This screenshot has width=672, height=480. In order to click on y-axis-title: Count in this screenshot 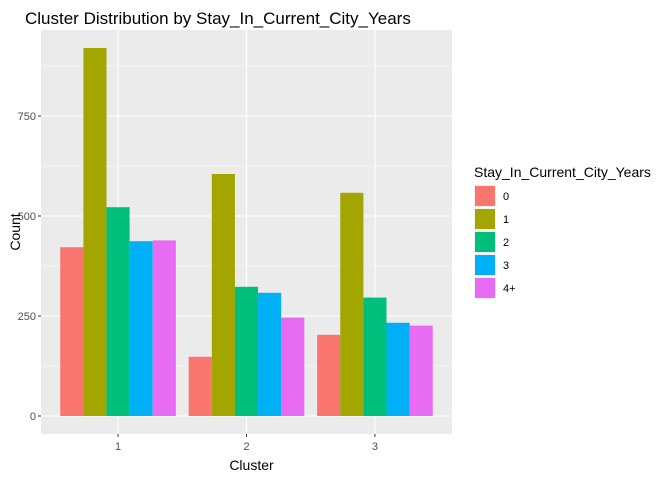, I will do `click(15, 231)`.